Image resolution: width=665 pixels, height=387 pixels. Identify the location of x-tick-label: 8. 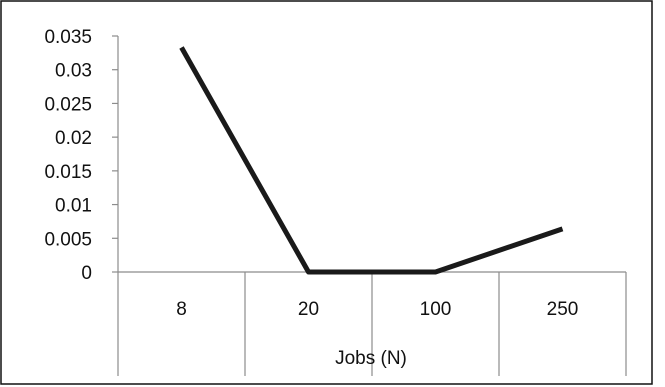
(181, 309).